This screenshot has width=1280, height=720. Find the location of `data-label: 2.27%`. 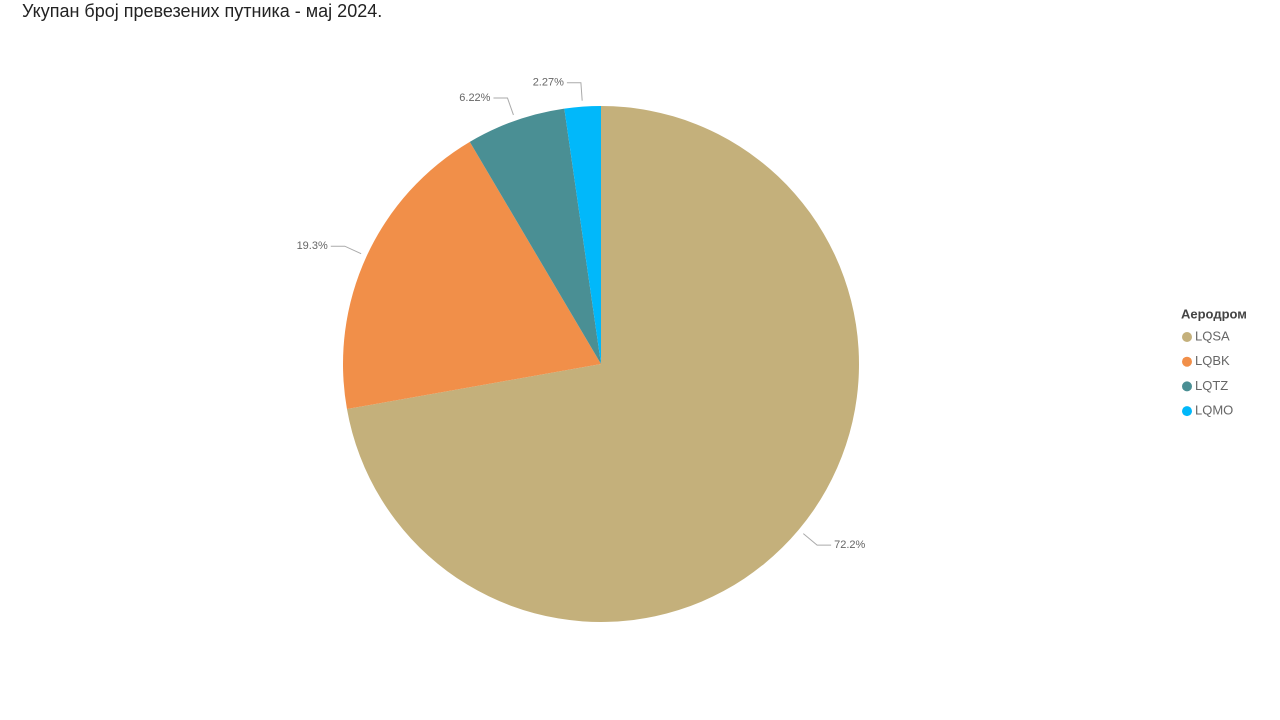

data-label: 2.27% is located at coordinates (548, 83).